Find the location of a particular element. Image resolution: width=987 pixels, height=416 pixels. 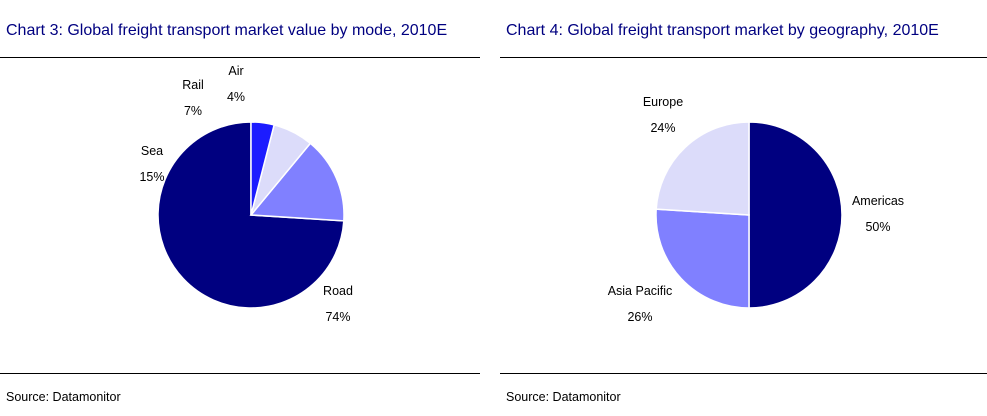

slice-value-asia-pacific: 26% is located at coordinates (639, 317).